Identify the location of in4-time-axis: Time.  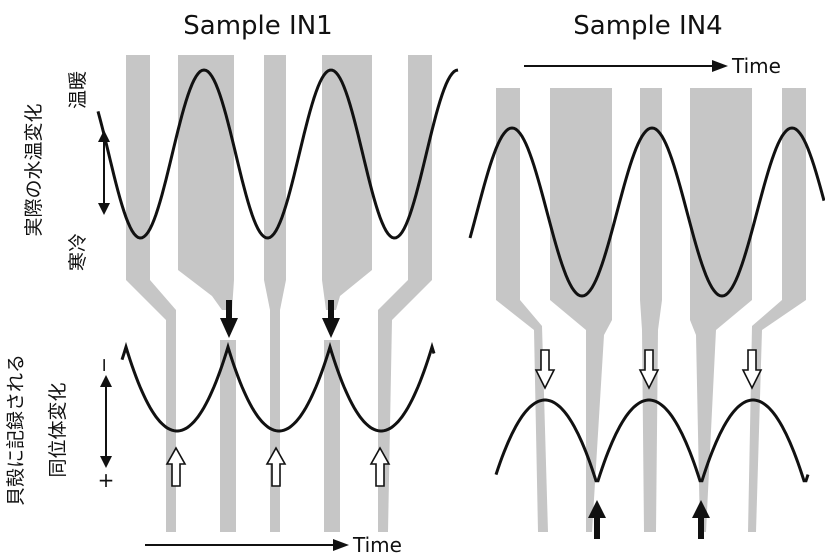
(652, 66).